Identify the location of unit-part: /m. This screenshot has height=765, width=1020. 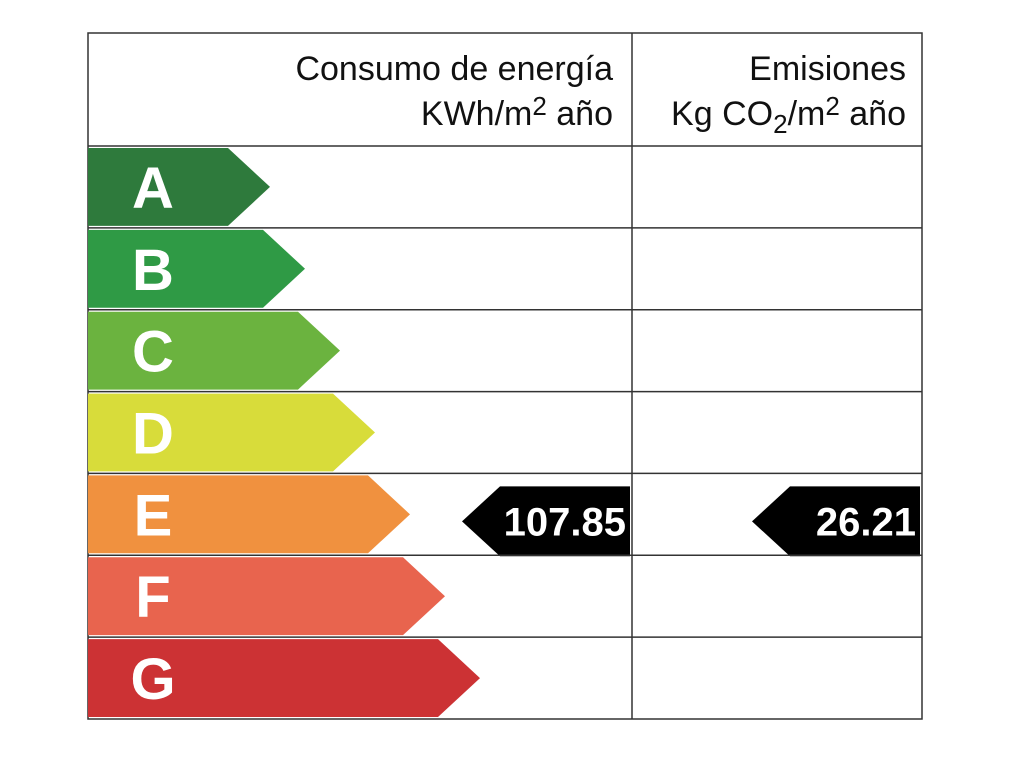
(807, 114).